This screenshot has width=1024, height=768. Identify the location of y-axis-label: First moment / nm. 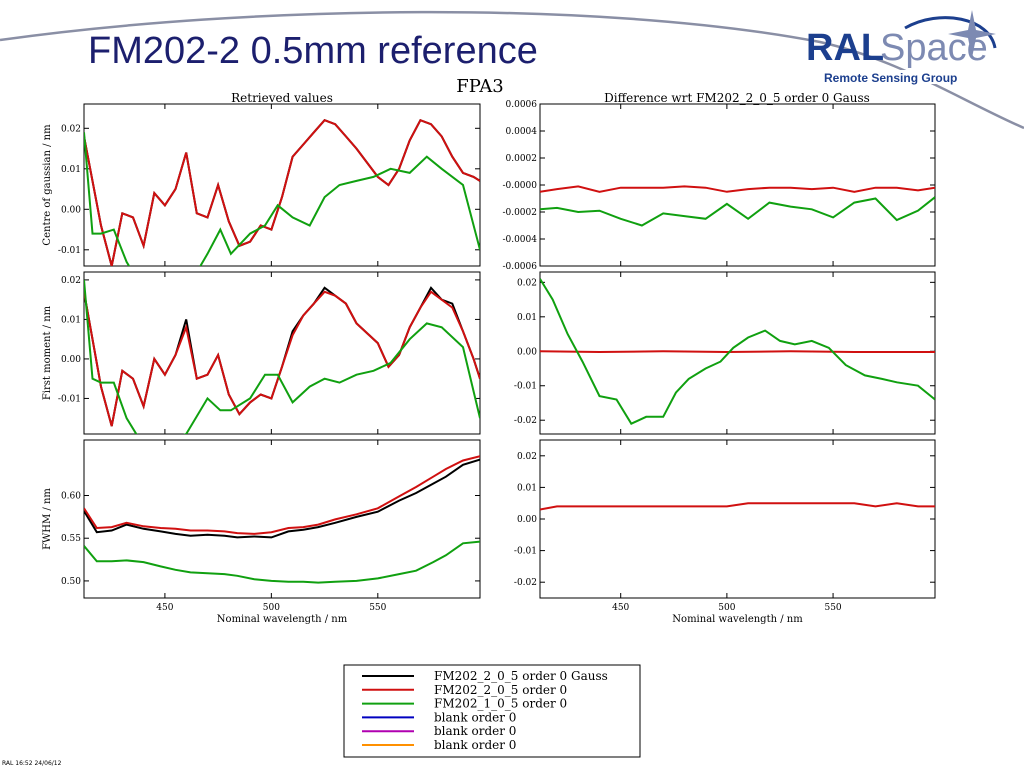
(47, 352).